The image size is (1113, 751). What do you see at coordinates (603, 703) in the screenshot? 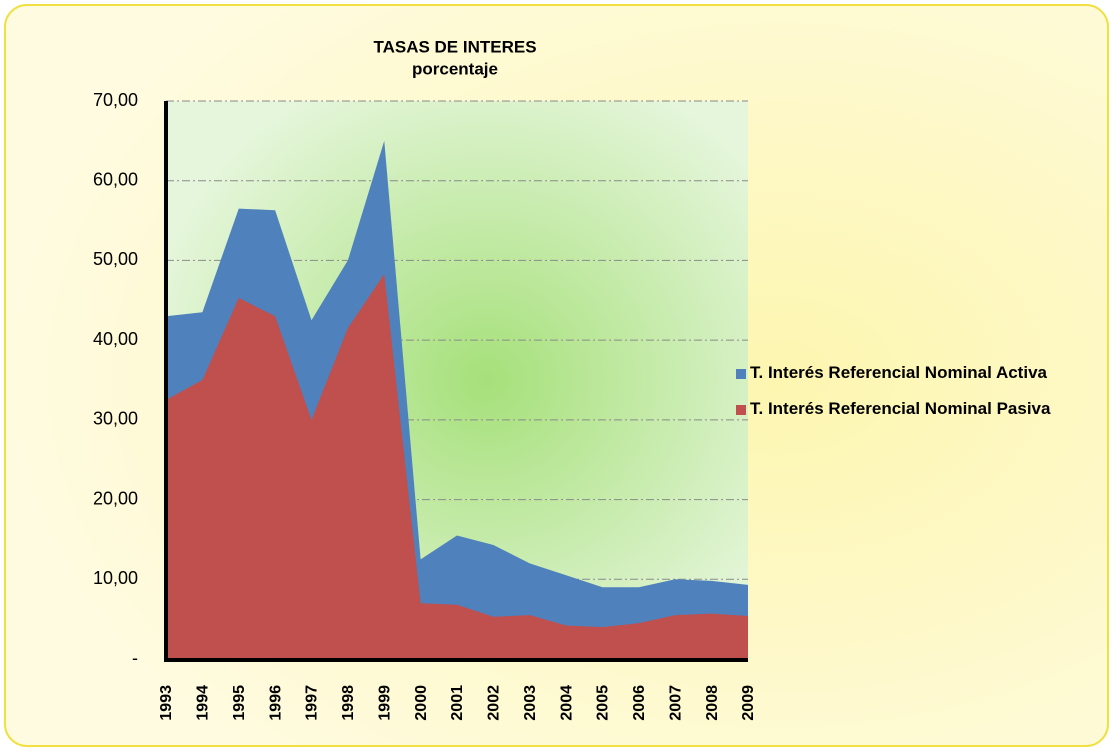
I see `x-tick-label: 2005` at bounding box center [603, 703].